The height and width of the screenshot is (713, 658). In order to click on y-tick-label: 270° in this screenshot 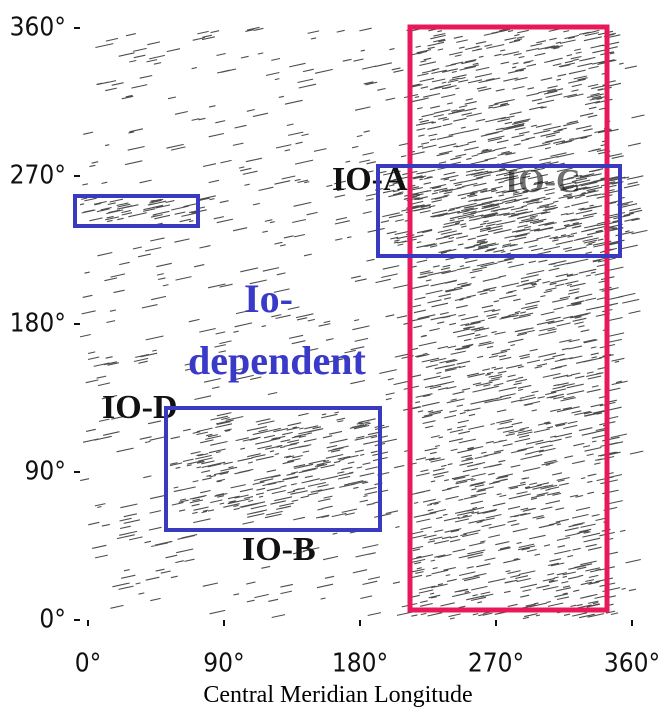, I will do `click(38, 176)`.